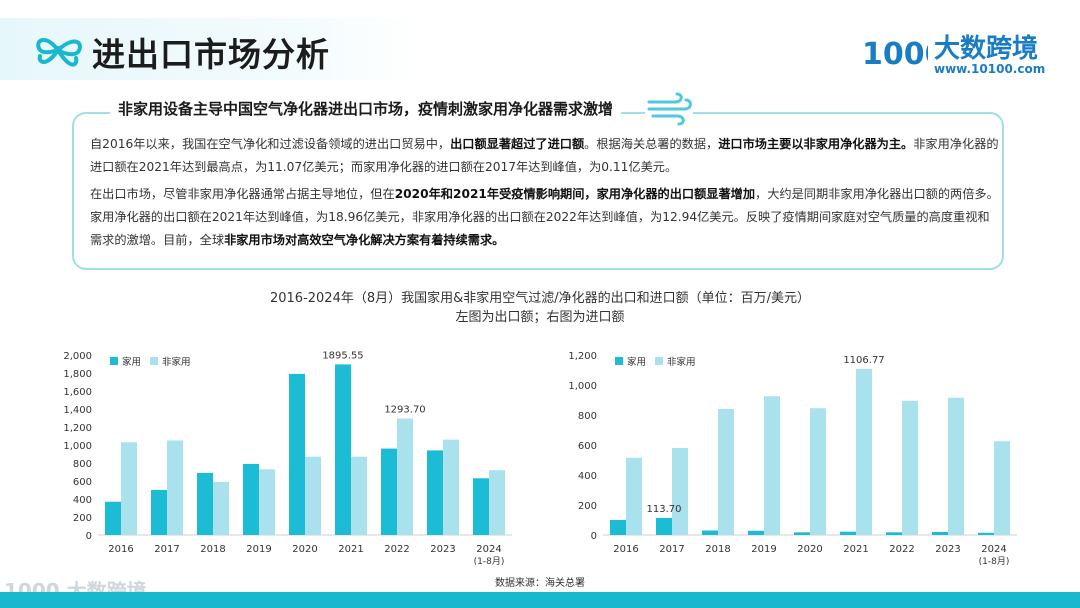  Describe the element at coordinates (986, 49) in the screenshot. I see `brand-name: 大数跨境` at that location.